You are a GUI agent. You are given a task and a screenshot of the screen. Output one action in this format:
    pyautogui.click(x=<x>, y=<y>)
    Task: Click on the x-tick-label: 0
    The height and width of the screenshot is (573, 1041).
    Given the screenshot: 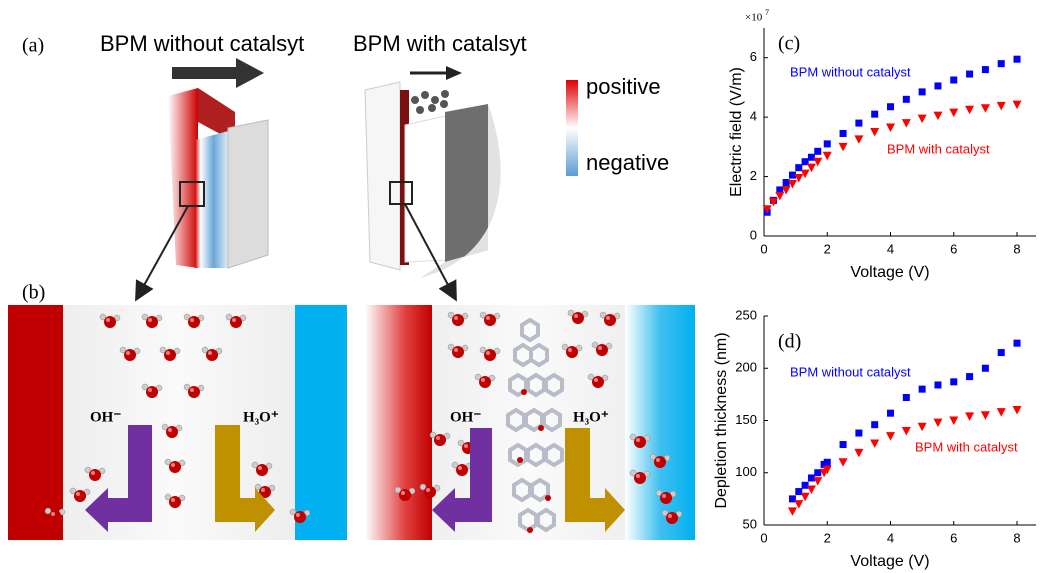 What is the action you would take?
    pyautogui.click(x=763, y=537)
    